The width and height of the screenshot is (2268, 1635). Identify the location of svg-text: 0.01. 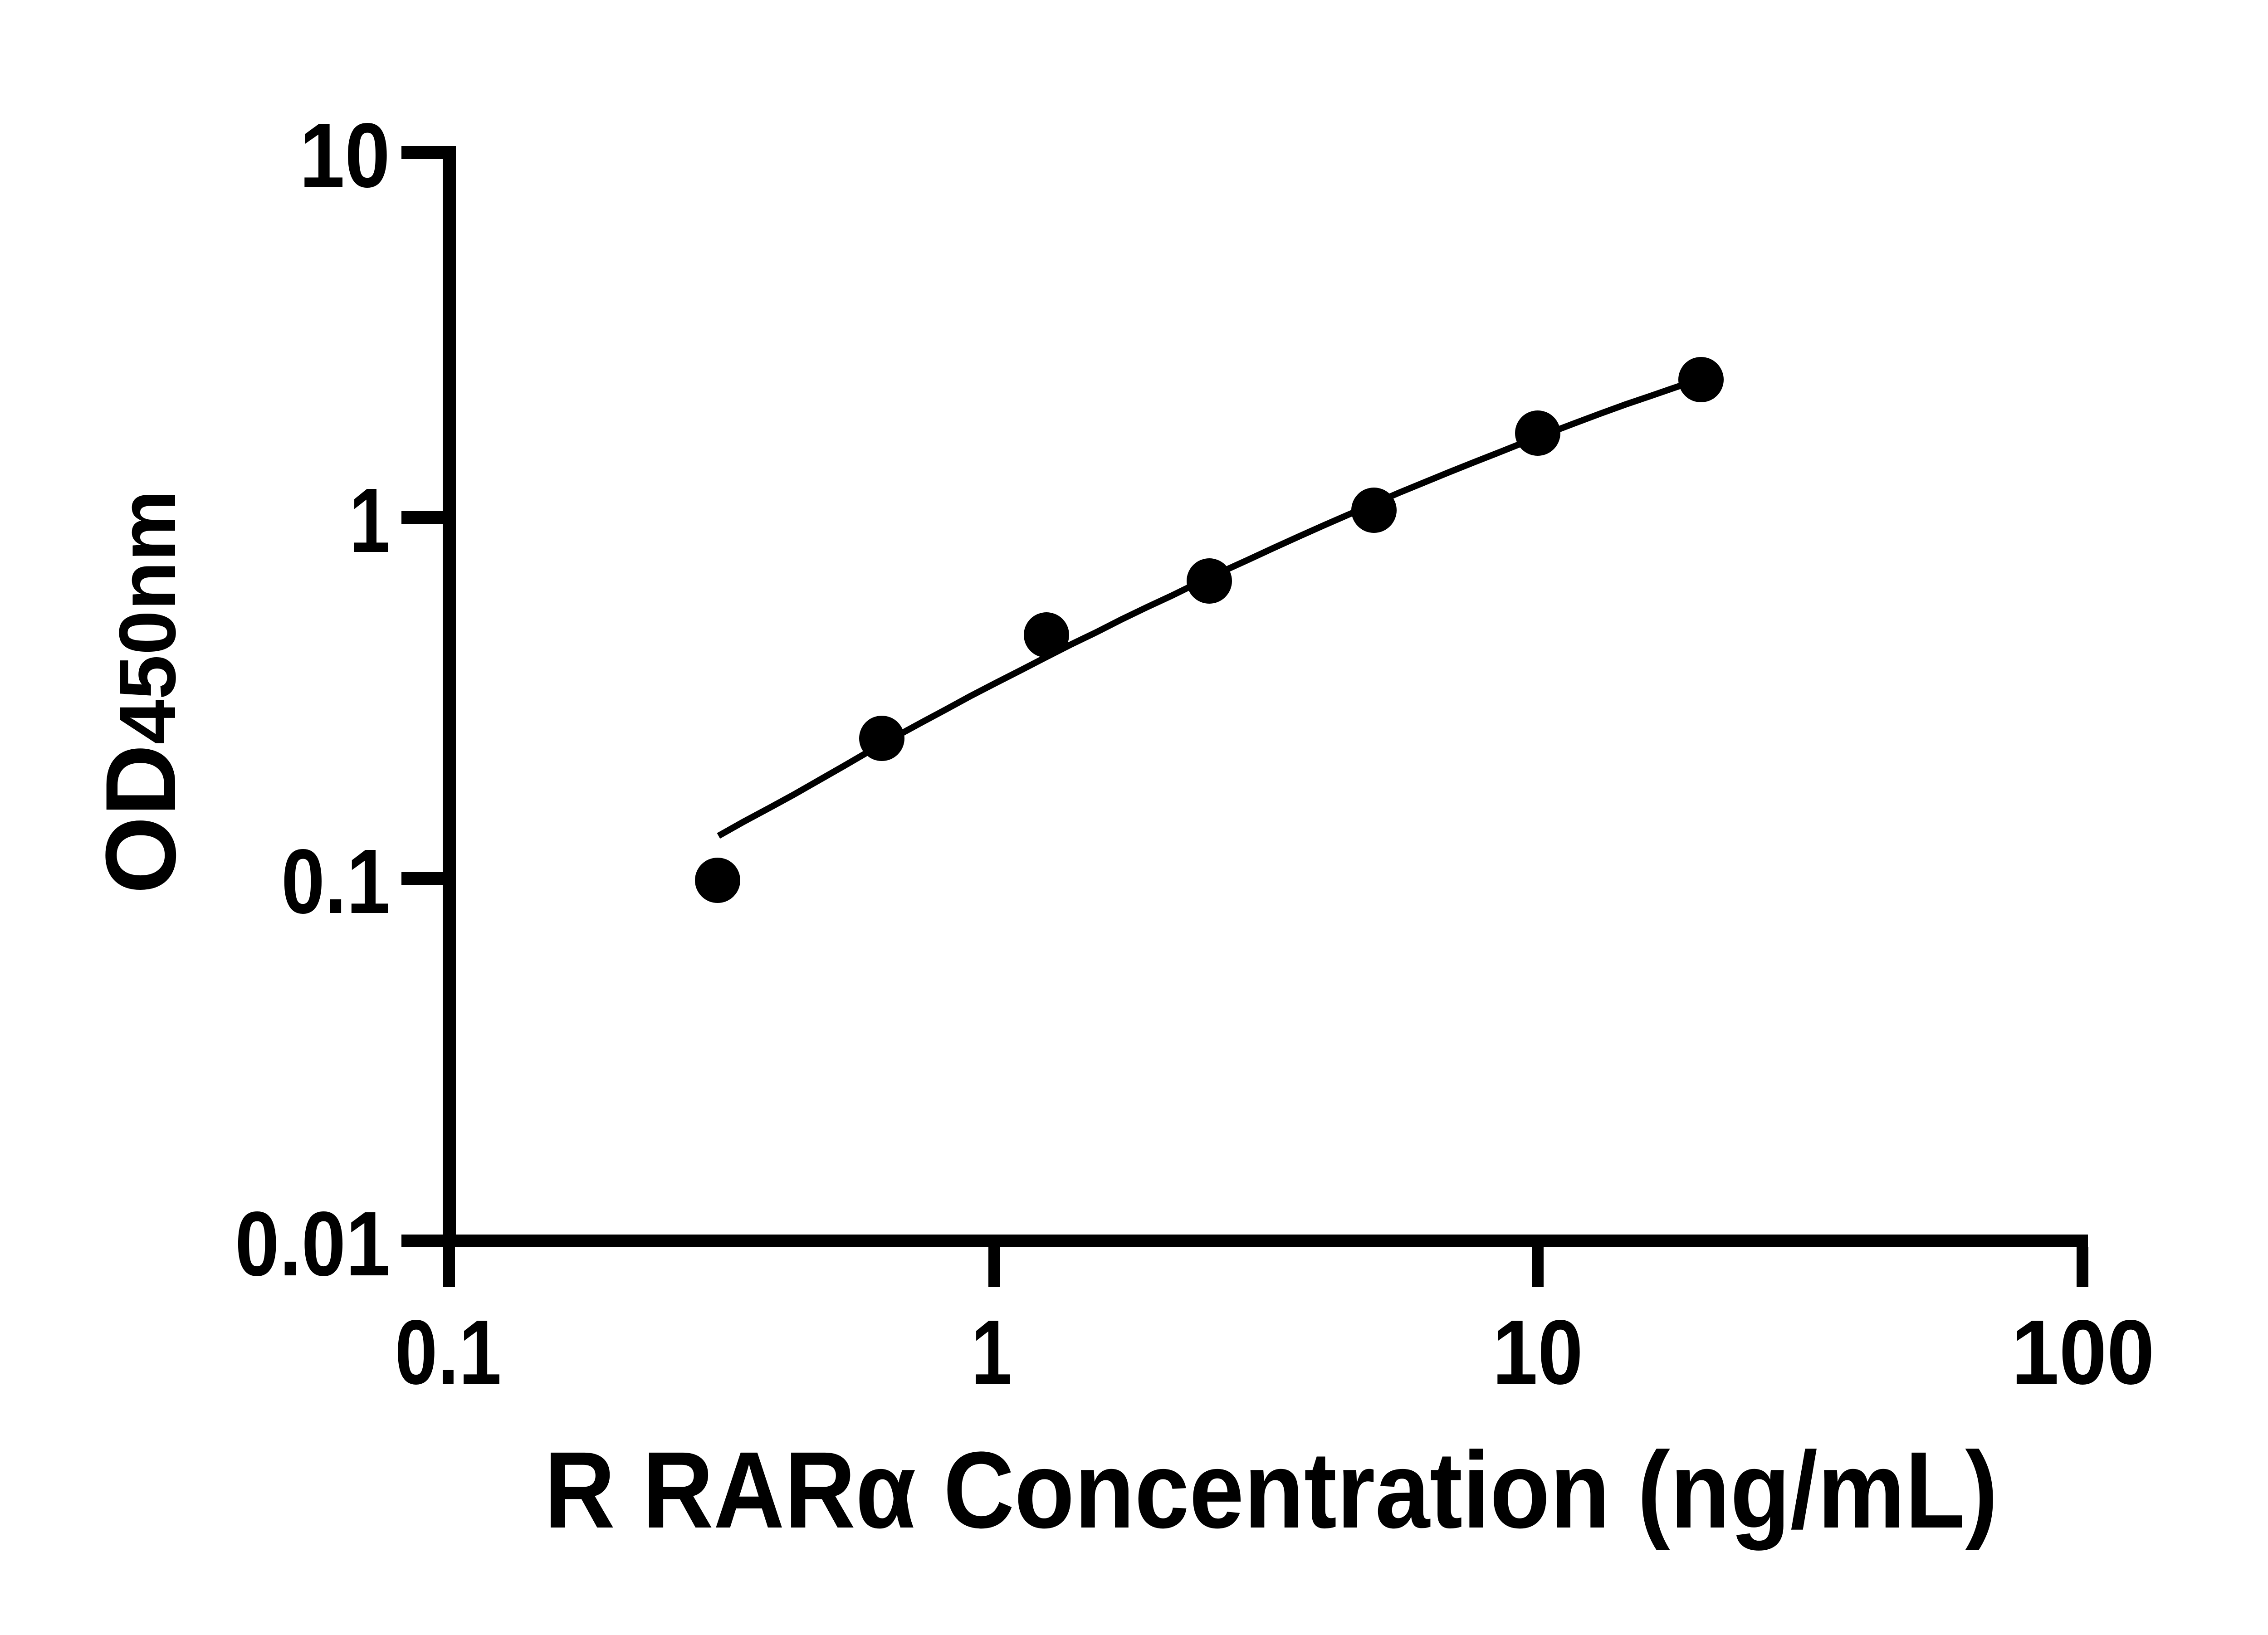
(312, 1243).